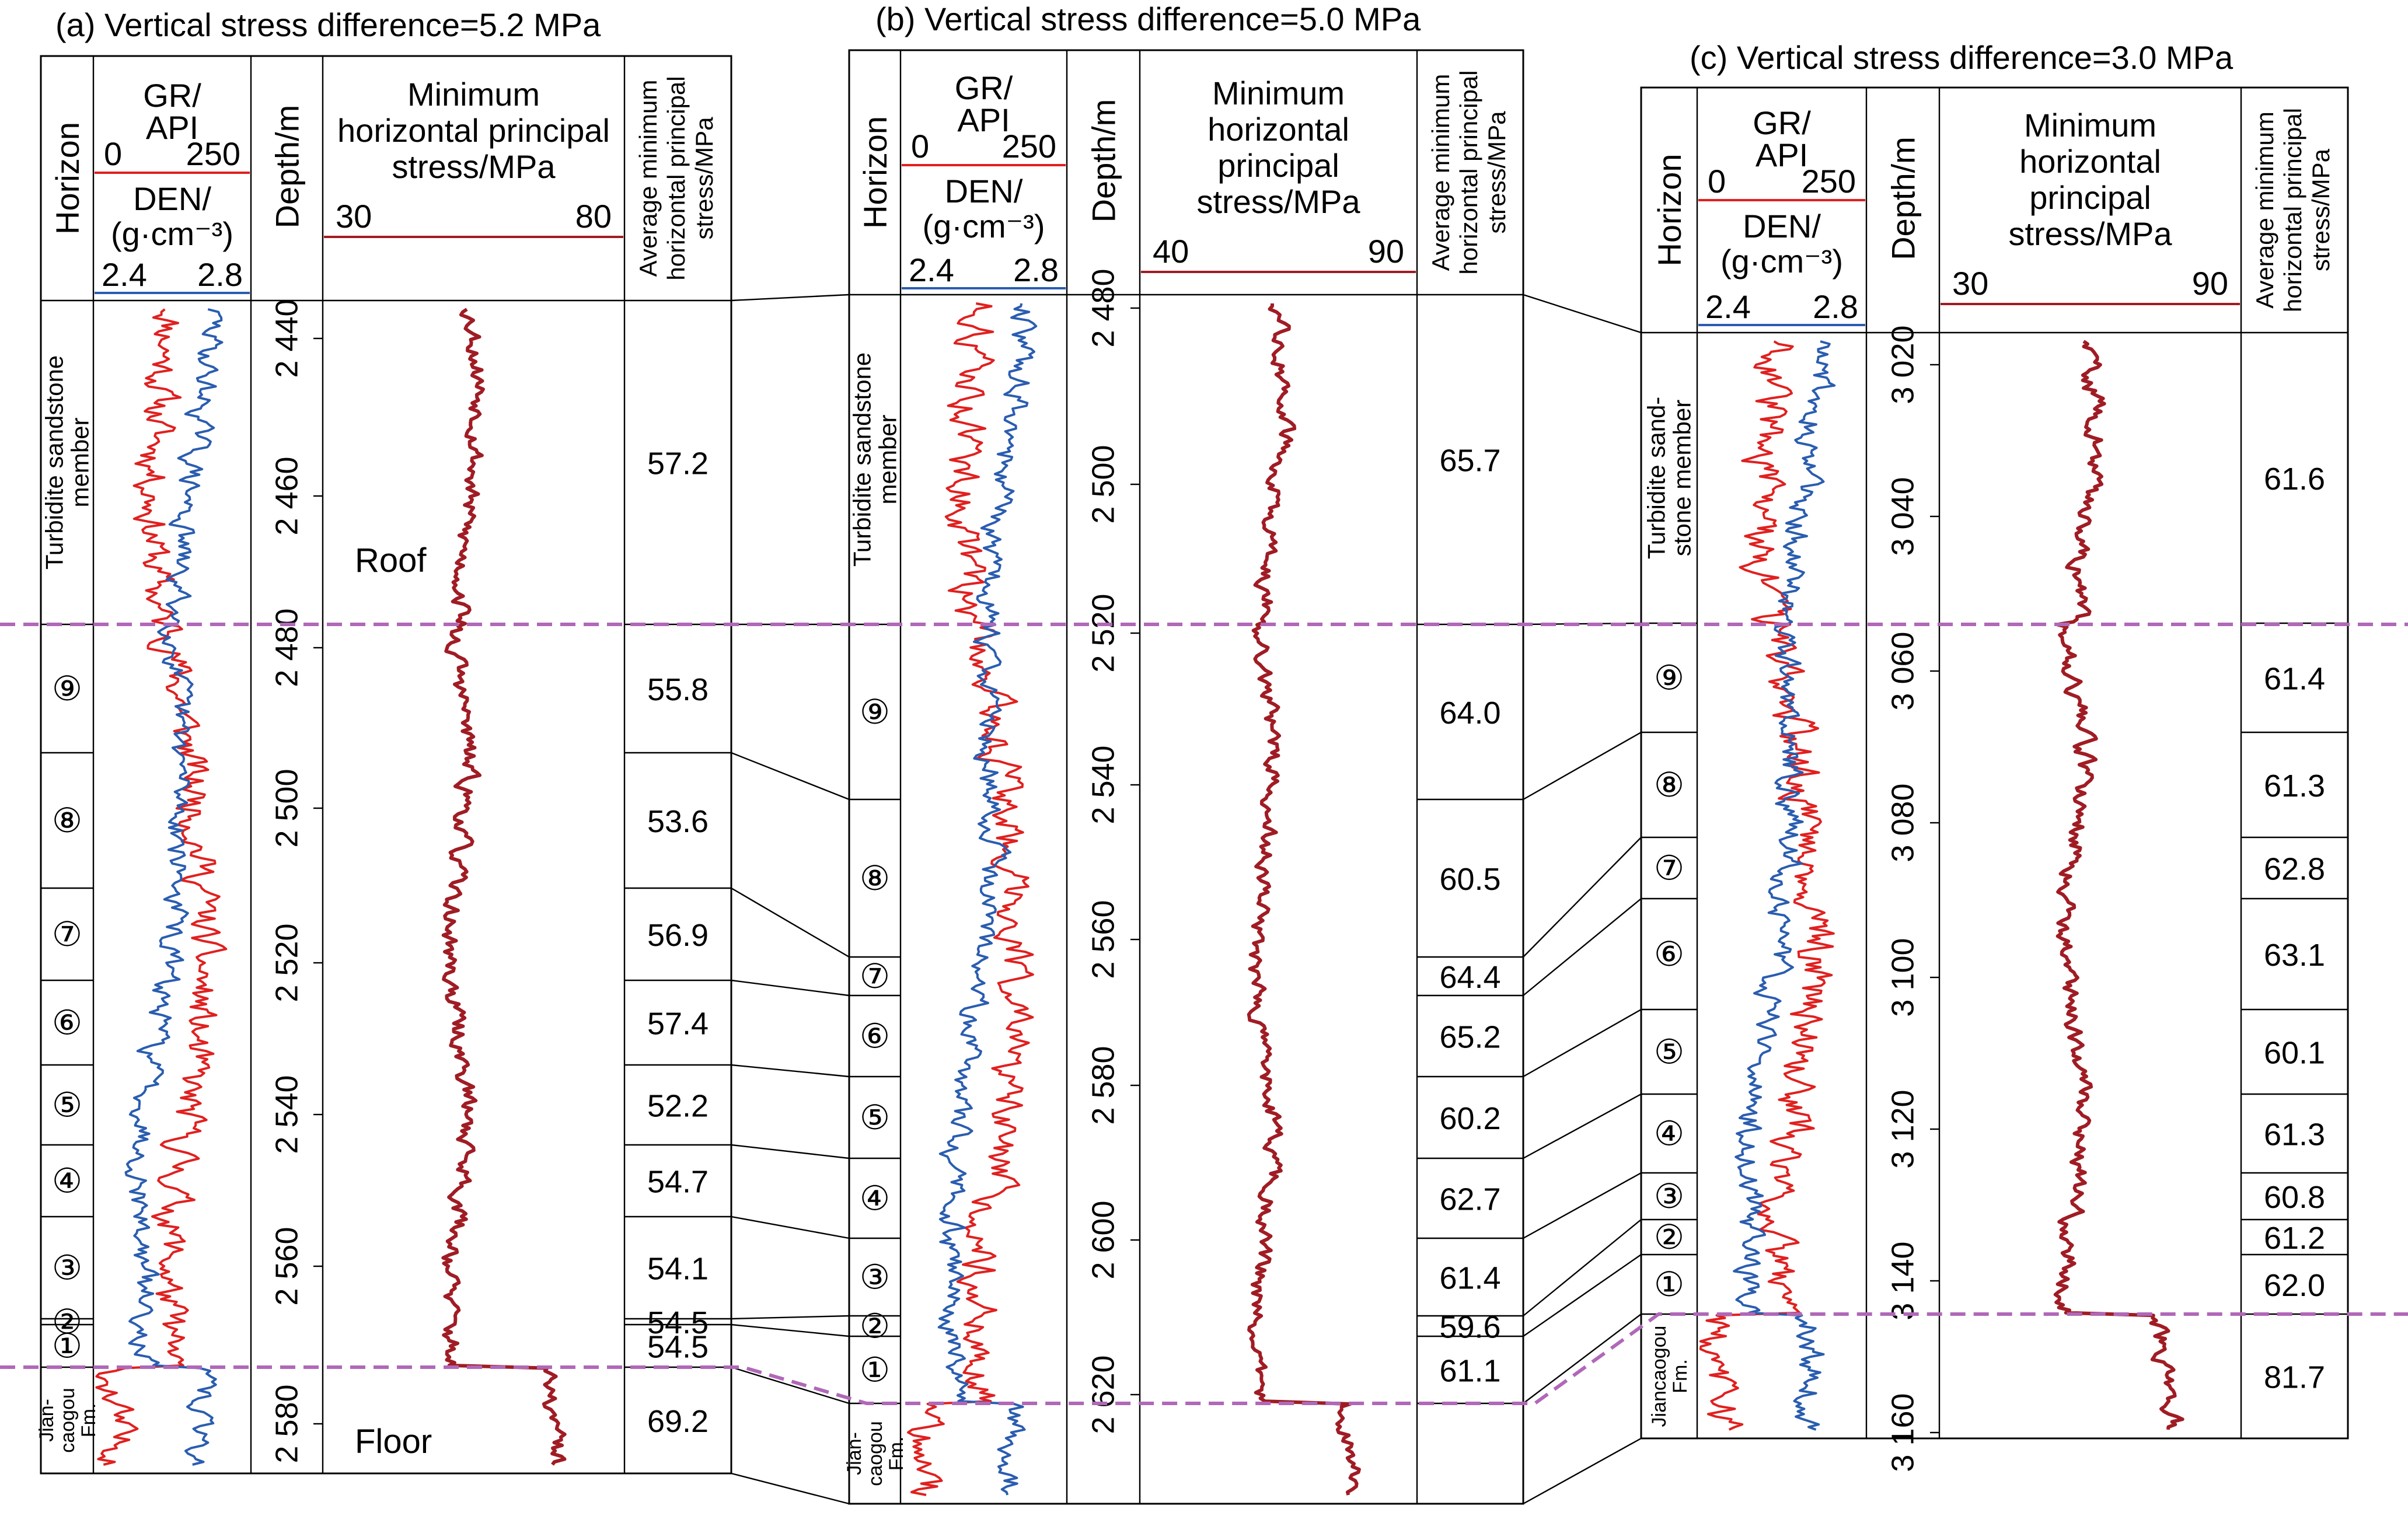 This screenshot has height=1516, width=2408. What do you see at coordinates (1470, 713) in the screenshot?
I see `avg-stress-value: 64.0` at bounding box center [1470, 713].